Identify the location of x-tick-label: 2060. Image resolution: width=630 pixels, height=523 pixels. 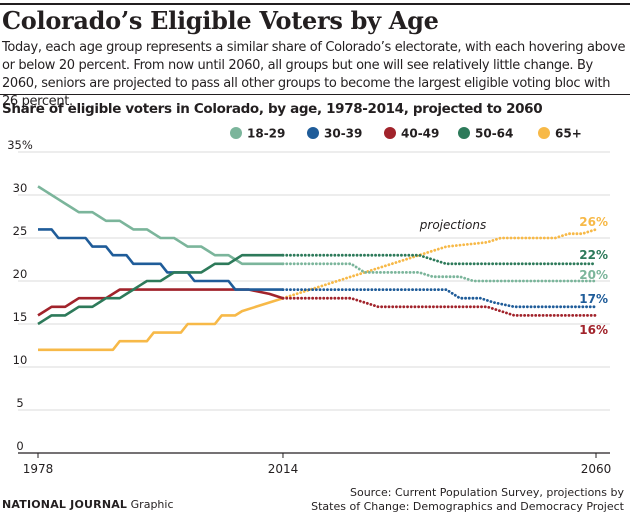
(596, 469).